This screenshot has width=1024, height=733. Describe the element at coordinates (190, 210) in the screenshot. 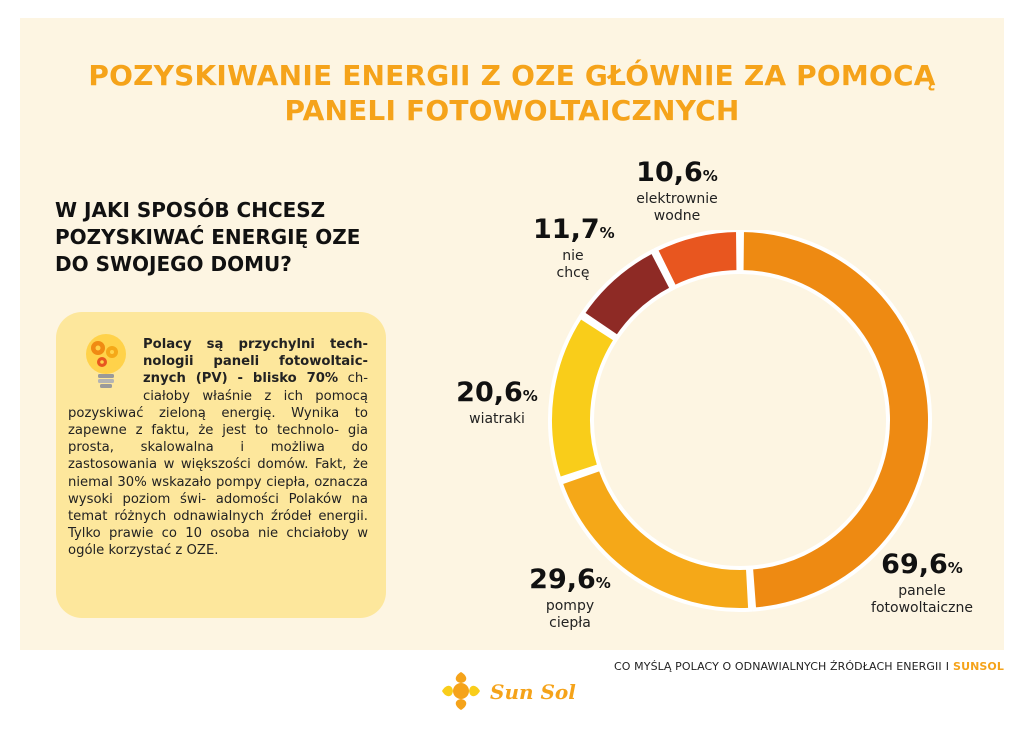

I see `question-line-1: W JAKI SPOSÓB CHCESZ` at that location.